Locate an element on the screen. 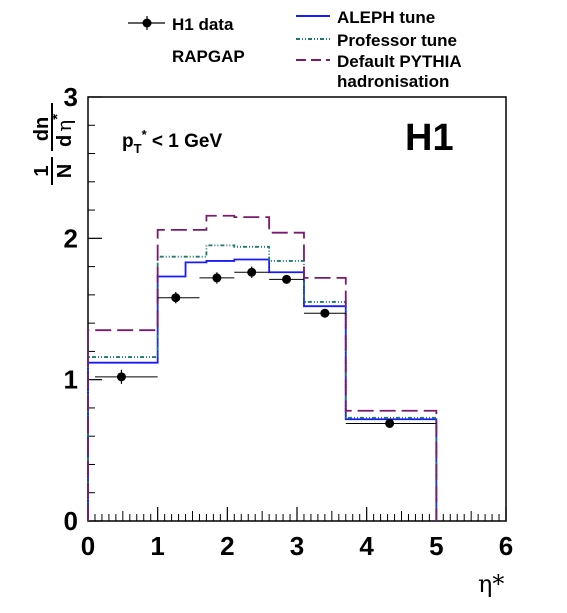 Image resolution: width=567 pixels, height=613 pixels. legend-entry-professor-tune: Professor tune is located at coordinates (376, 40).